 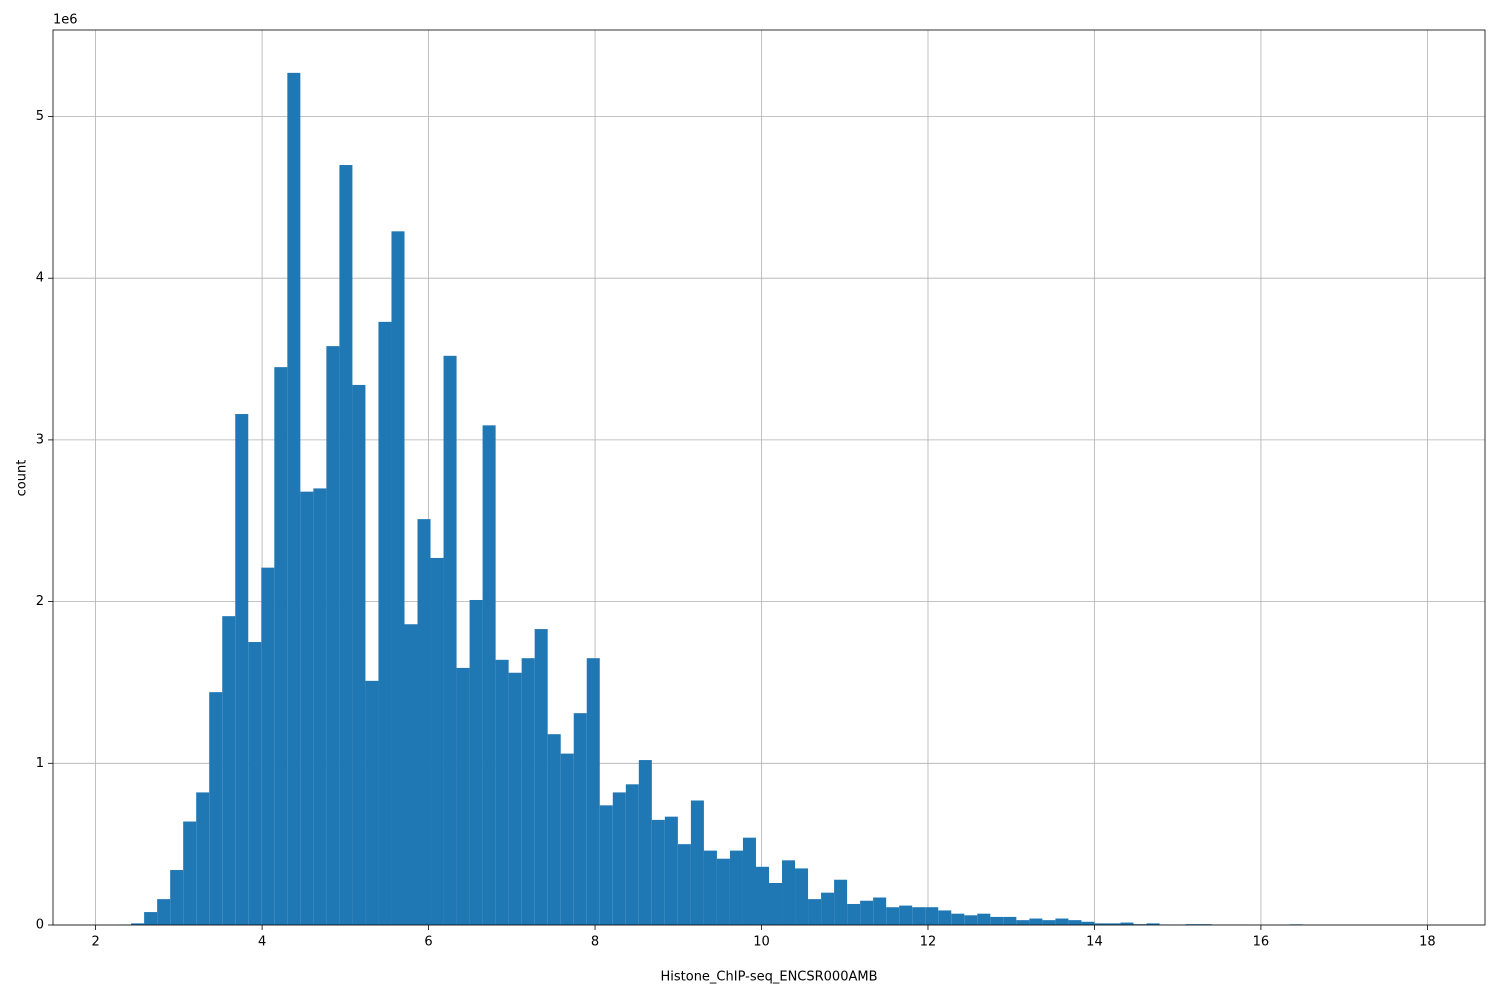 I want to click on y-offset-label: 1e6, so click(x=65, y=20).